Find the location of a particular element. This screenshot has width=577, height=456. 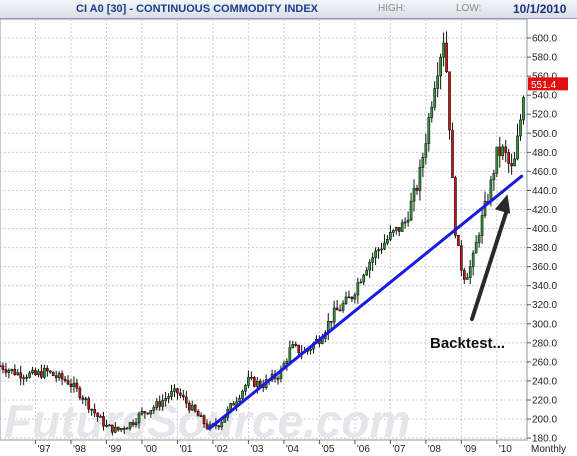

y-tick-label: 260.0 is located at coordinates (544, 362).